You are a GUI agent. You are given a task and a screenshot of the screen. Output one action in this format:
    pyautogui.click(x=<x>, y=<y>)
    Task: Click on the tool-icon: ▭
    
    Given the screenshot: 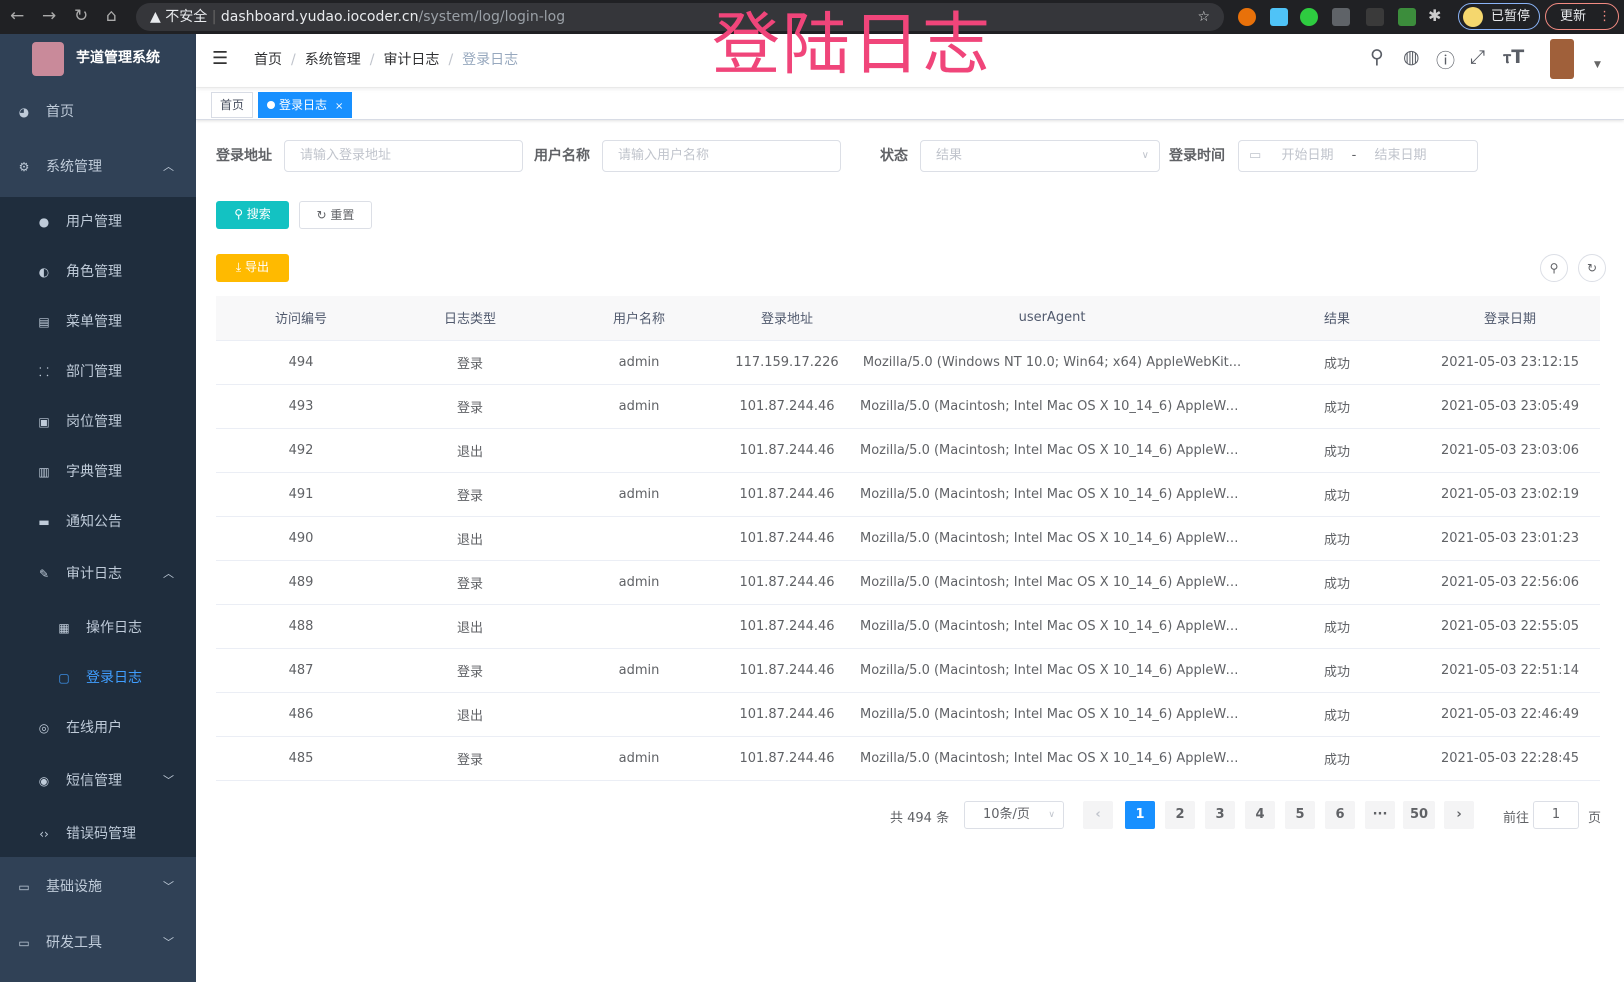 What is the action you would take?
    pyautogui.click(x=24, y=943)
    